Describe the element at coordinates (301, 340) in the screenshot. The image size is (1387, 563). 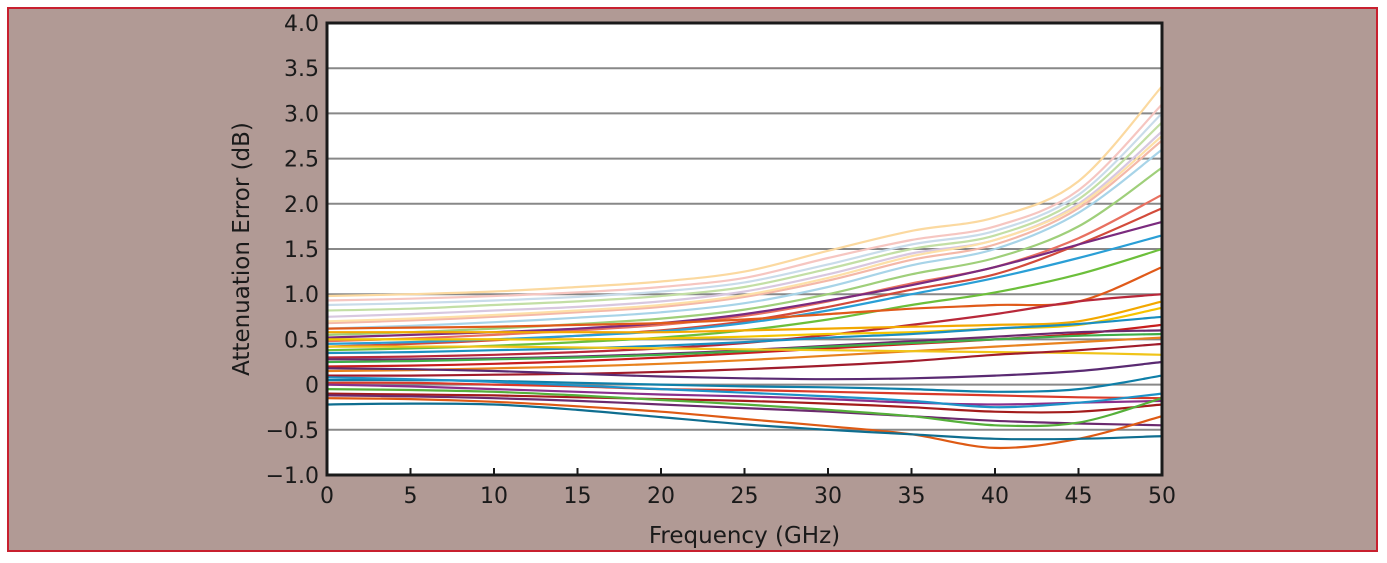
I see `y-tick-label: 0.5` at that location.